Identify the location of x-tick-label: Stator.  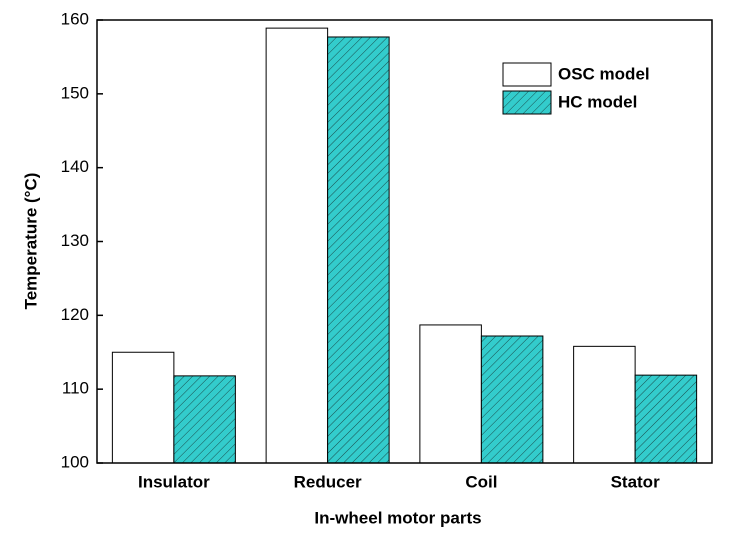
(636, 481).